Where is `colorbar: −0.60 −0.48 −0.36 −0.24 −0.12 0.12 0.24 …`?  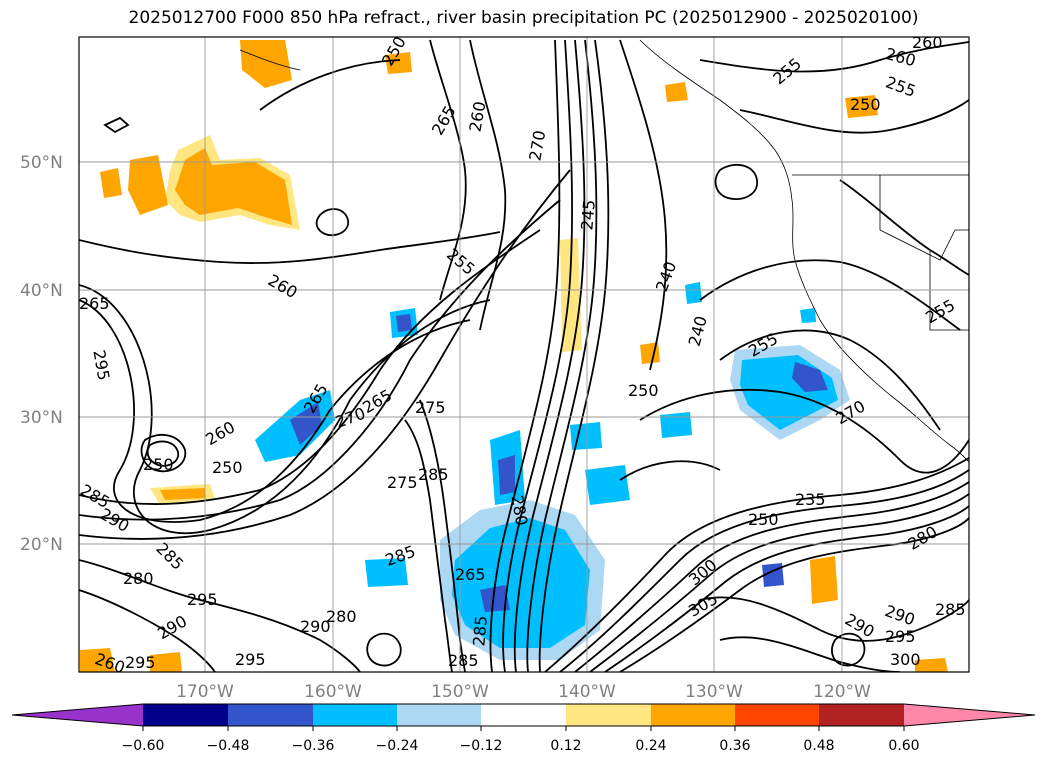
colorbar: −0.60 −0.48 −0.36 −0.24 −0.12 0.12 0.24 … is located at coordinates (523, 728).